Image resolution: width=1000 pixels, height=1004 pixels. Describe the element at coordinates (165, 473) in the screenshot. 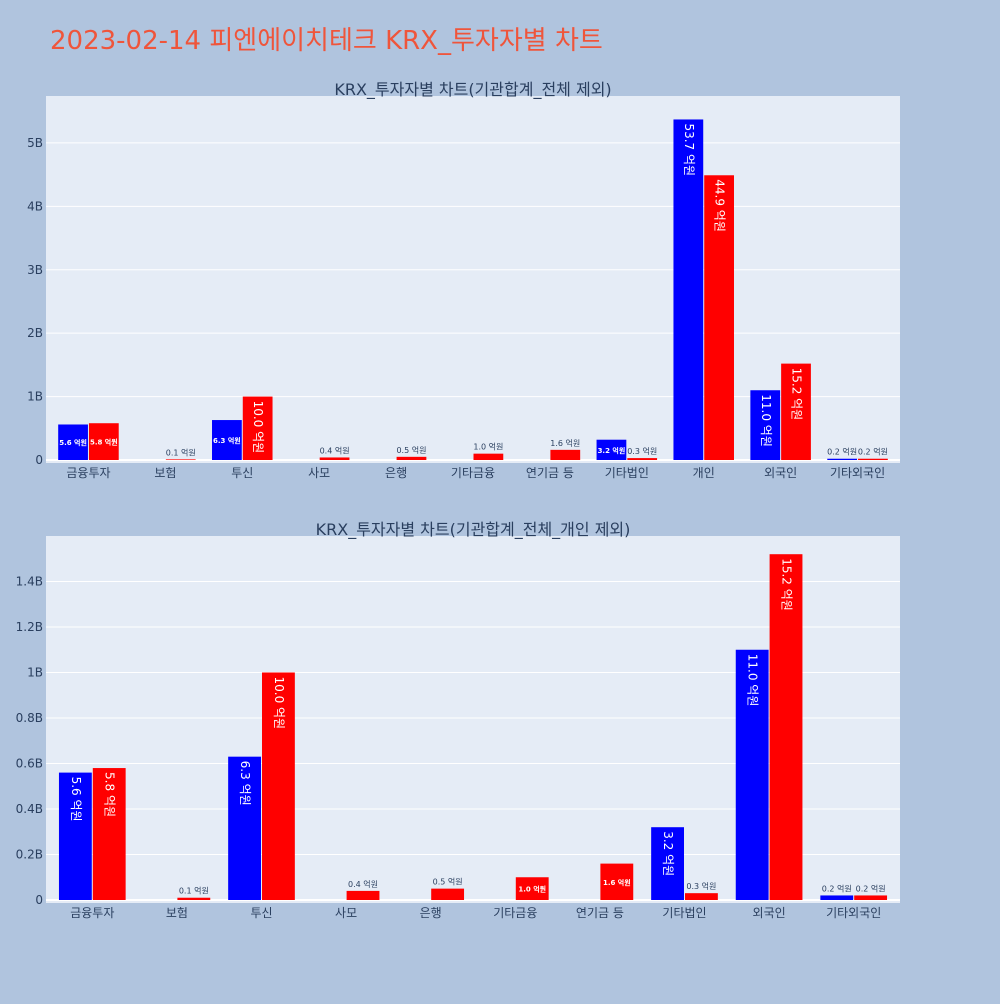

I see `chart-1-xtick-label: 보험` at that location.